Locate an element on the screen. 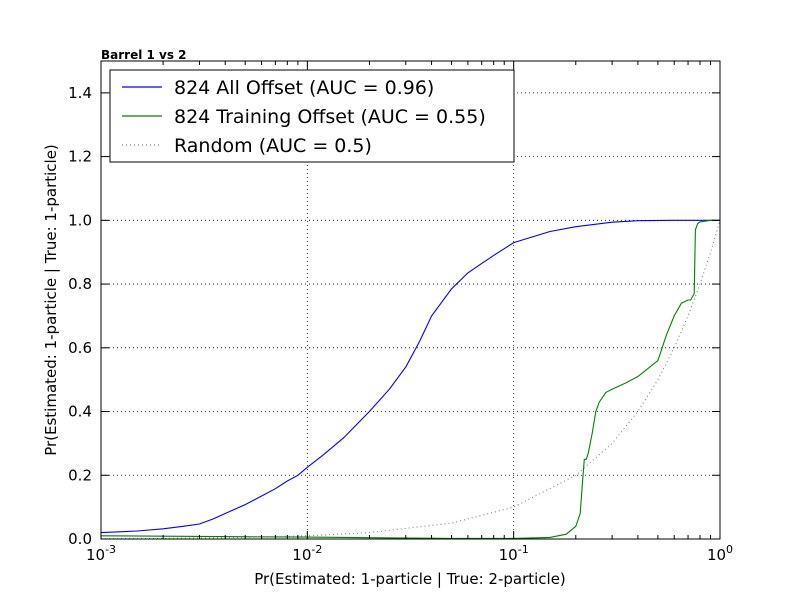 The width and height of the screenshot is (800, 604). legend-label: 824 Training Offset (AUC = 0.55) is located at coordinates (330, 117).